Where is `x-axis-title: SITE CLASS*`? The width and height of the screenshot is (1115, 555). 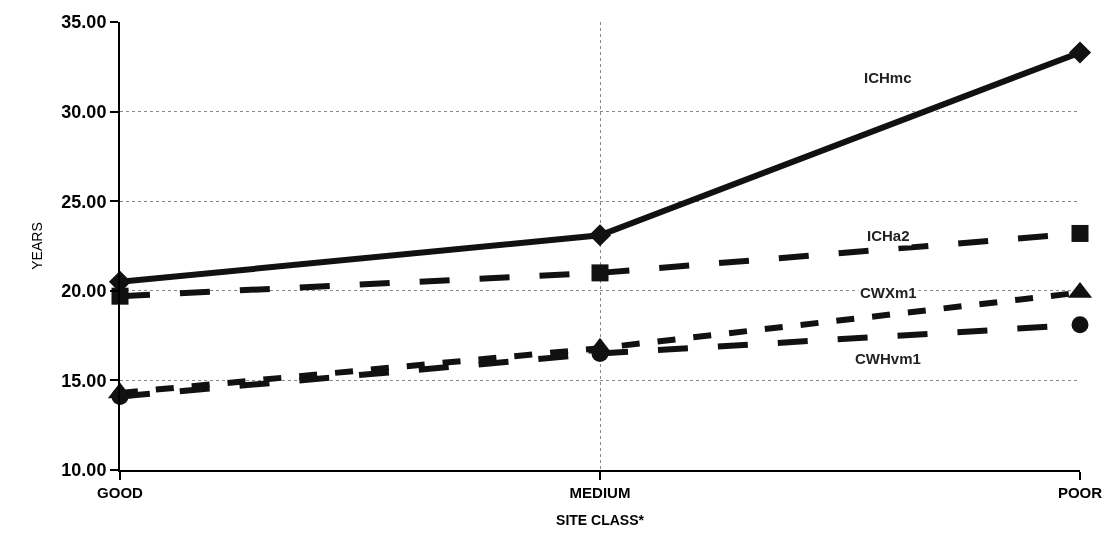 x-axis-title: SITE CLASS* is located at coordinates (600, 519).